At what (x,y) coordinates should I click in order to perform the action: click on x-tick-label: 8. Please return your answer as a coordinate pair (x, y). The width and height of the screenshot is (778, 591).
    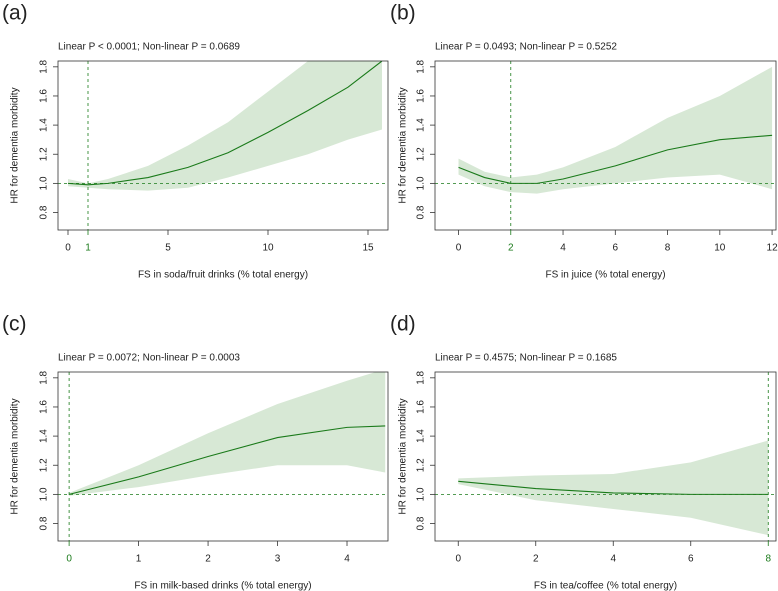
    Looking at the image, I should click on (668, 248).